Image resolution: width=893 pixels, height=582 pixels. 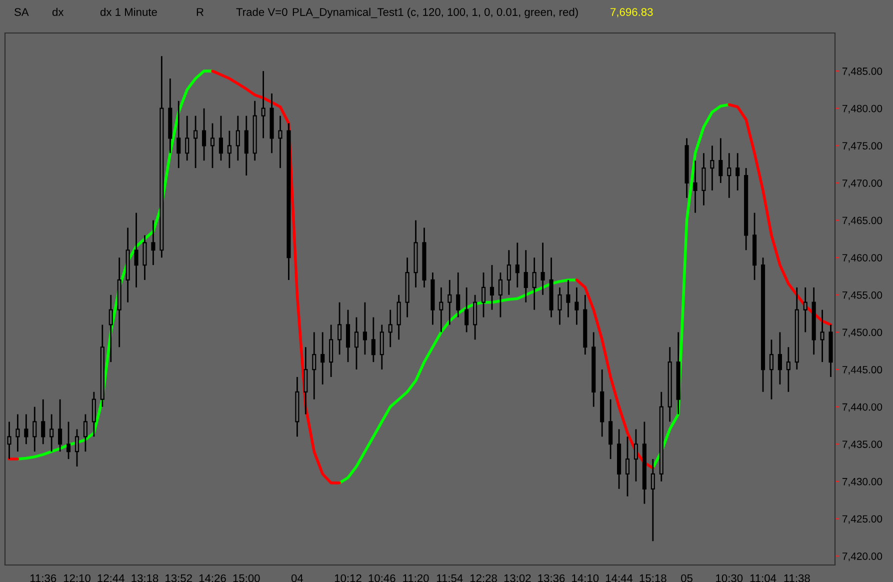 I want to click on x-tick-label: 05, so click(x=686, y=578).